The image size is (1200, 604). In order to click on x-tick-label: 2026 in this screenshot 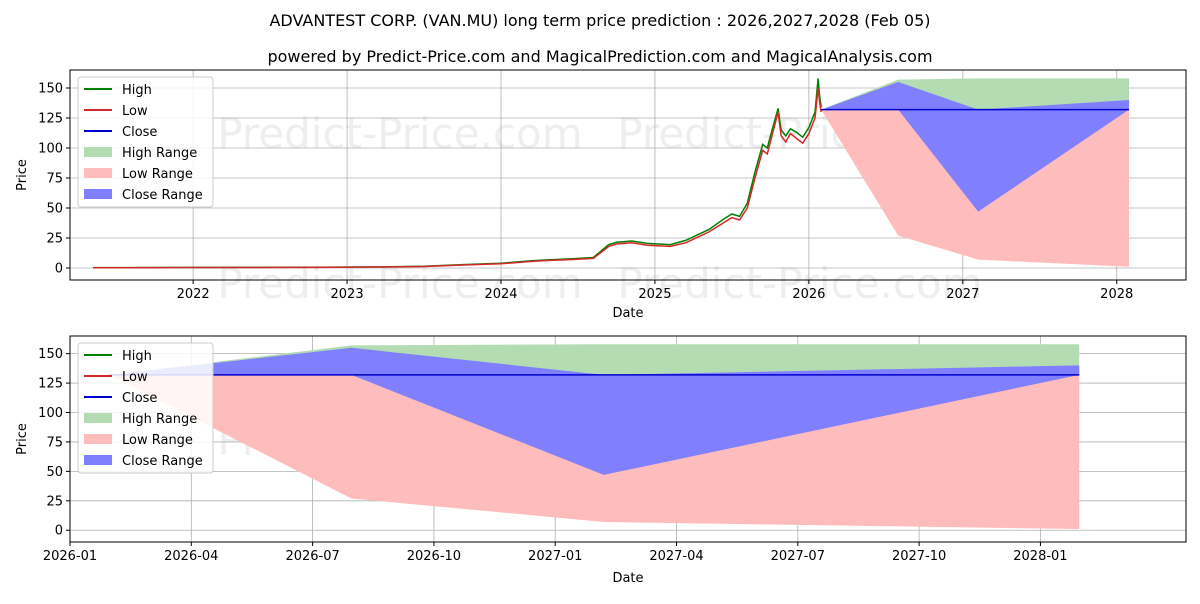, I will do `click(808, 294)`.